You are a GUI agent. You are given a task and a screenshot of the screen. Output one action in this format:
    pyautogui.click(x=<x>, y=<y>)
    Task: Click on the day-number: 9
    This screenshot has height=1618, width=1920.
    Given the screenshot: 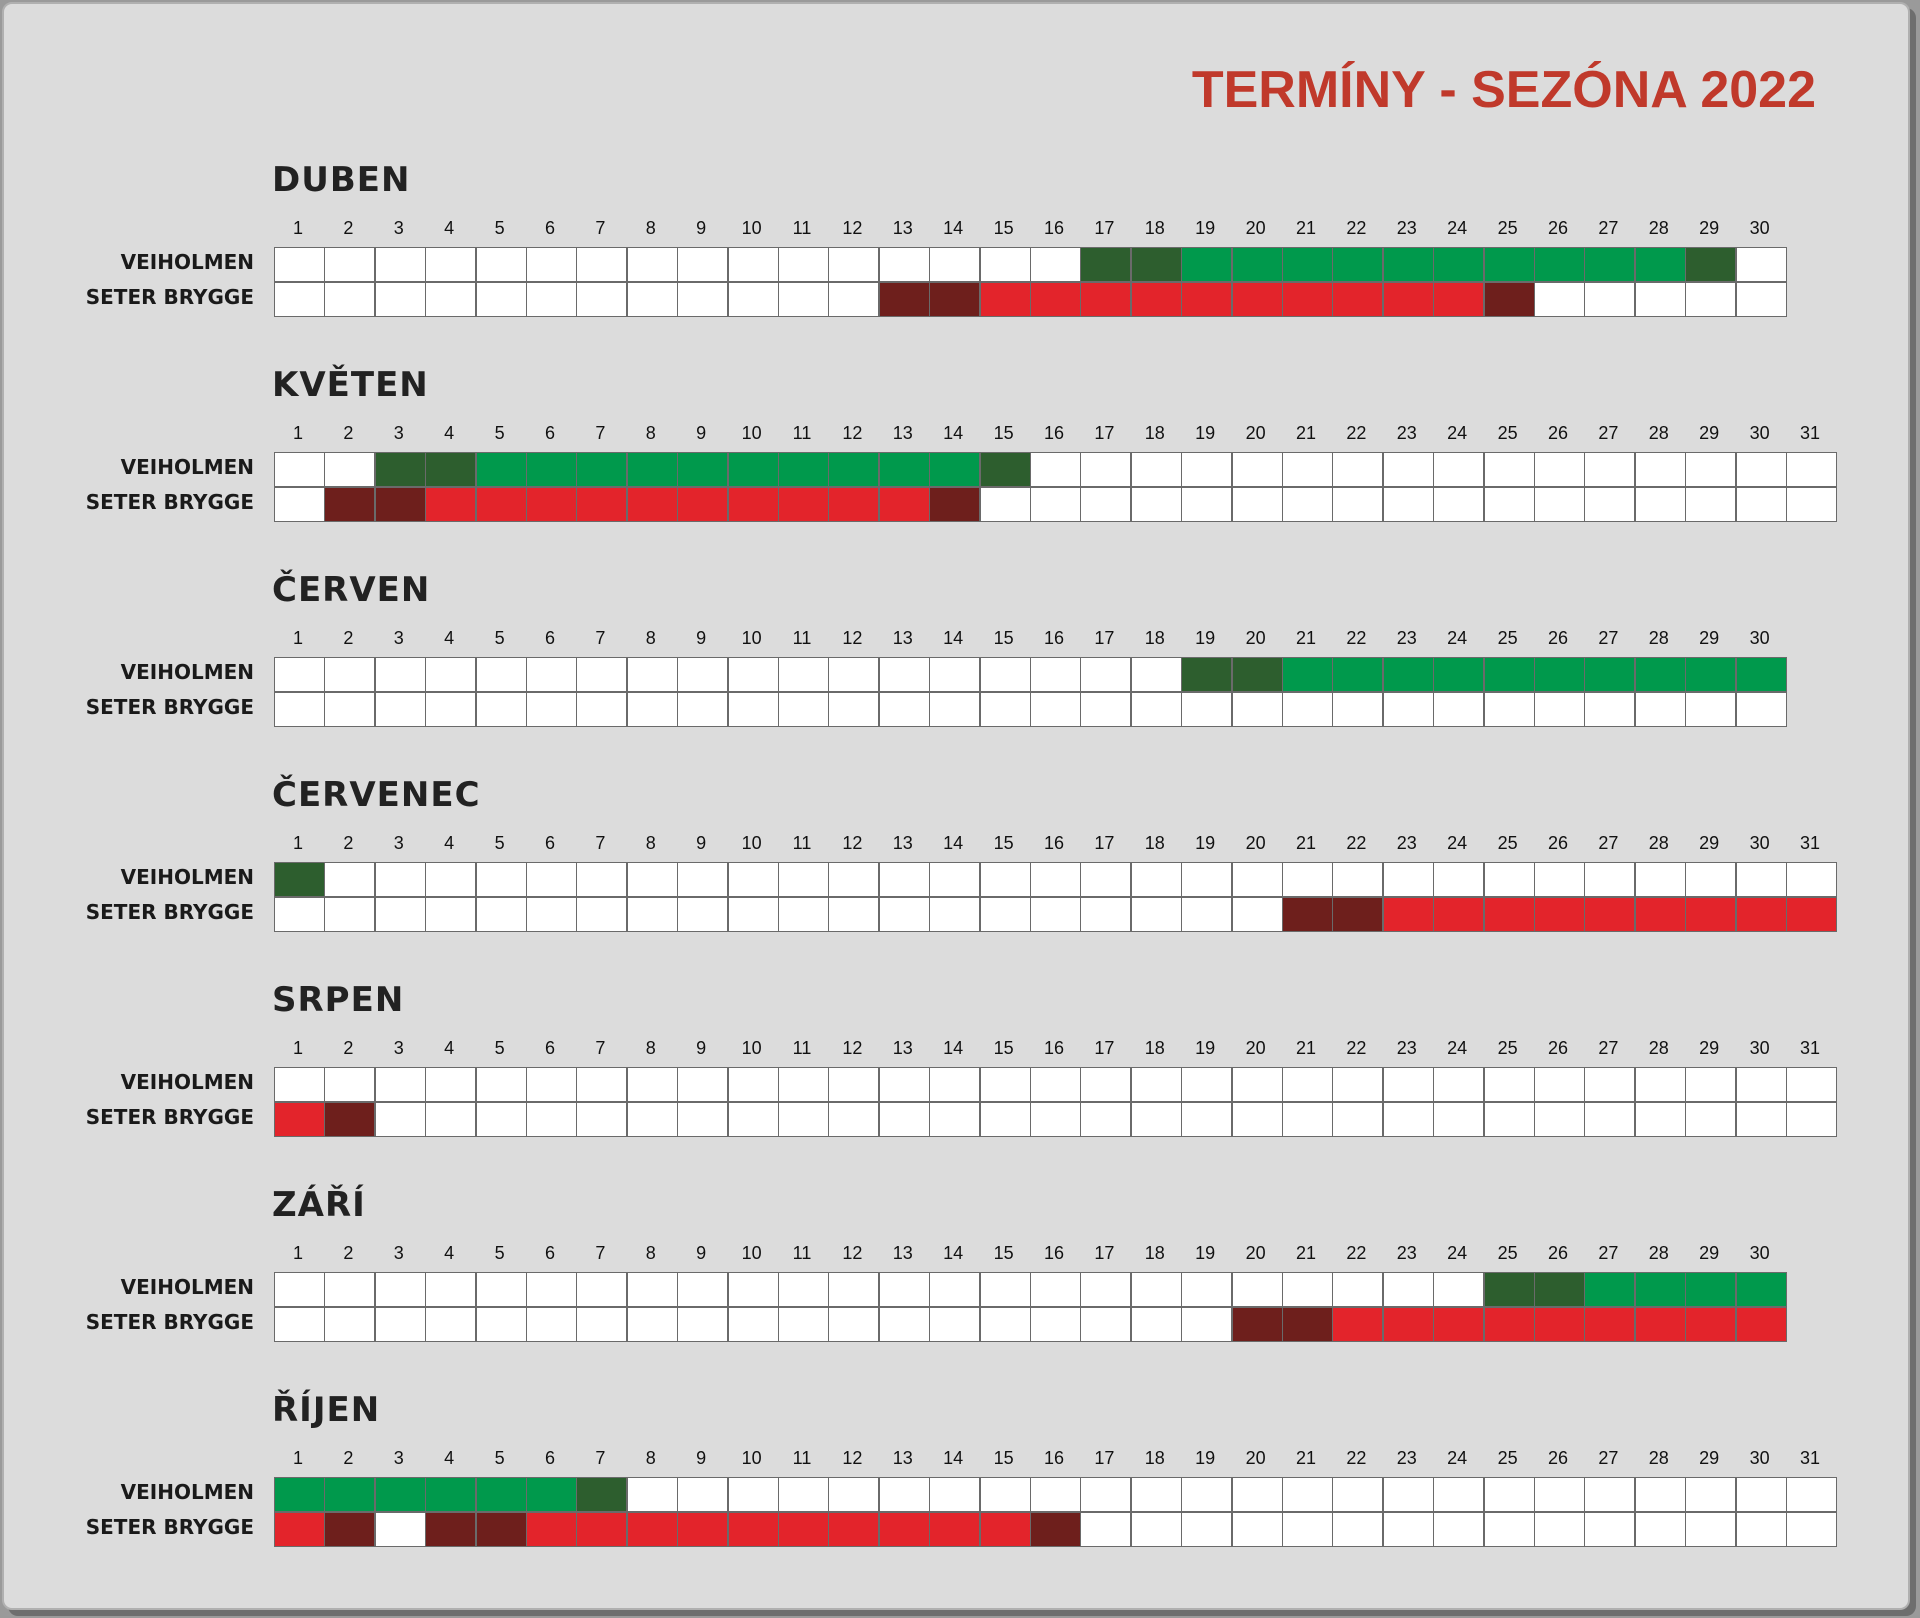 What is the action you would take?
    pyautogui.click(x=701, y=843)
    